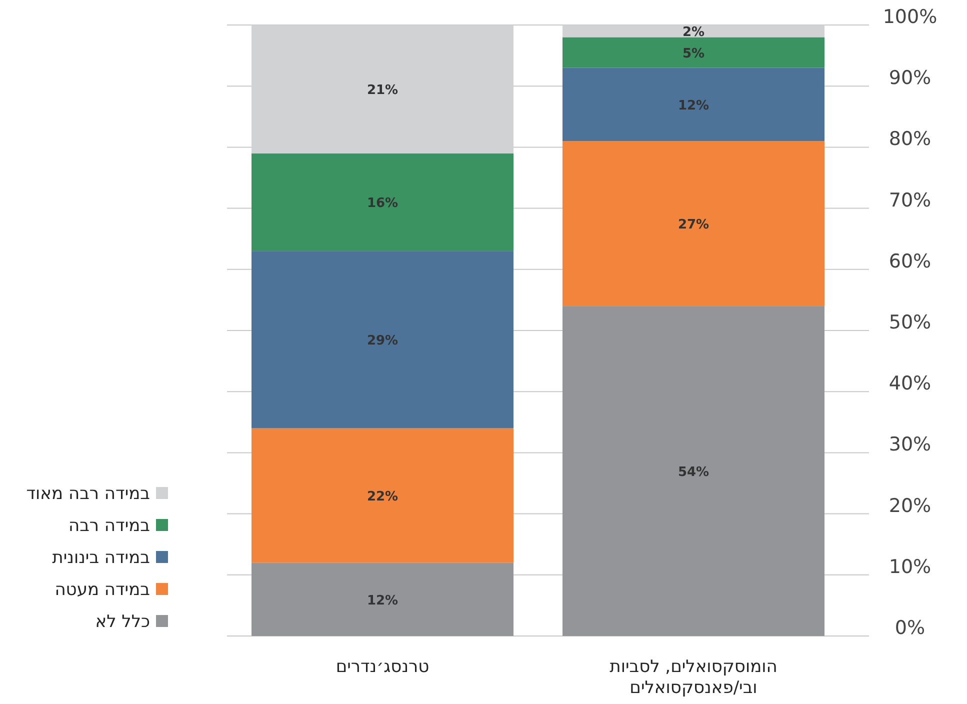 This screenshot has width=967, height=704. Describe the element at coordinates (88, 494) in the screenshot. I see `legend-label: במידה רבה מאוד` at that location.